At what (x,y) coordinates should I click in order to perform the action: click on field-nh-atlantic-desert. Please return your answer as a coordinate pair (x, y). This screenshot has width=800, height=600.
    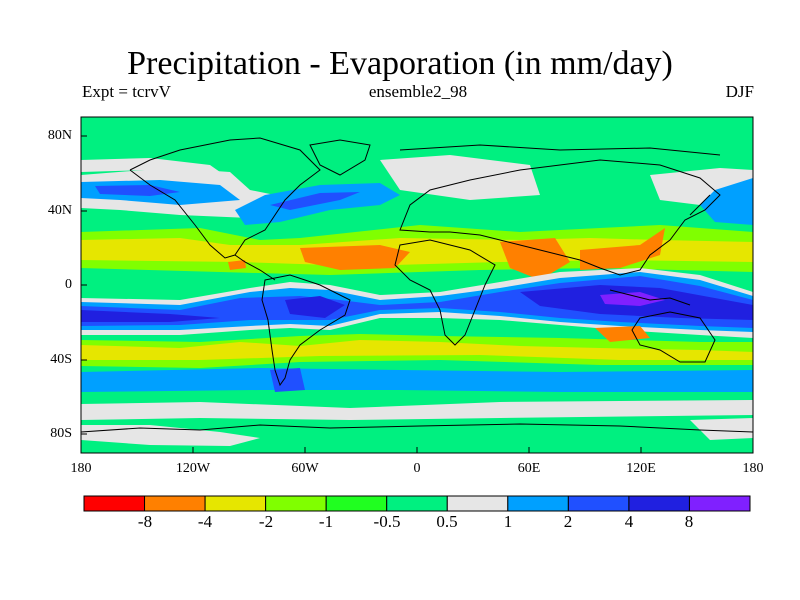
    Looking at the image, I should click on (355, 257).